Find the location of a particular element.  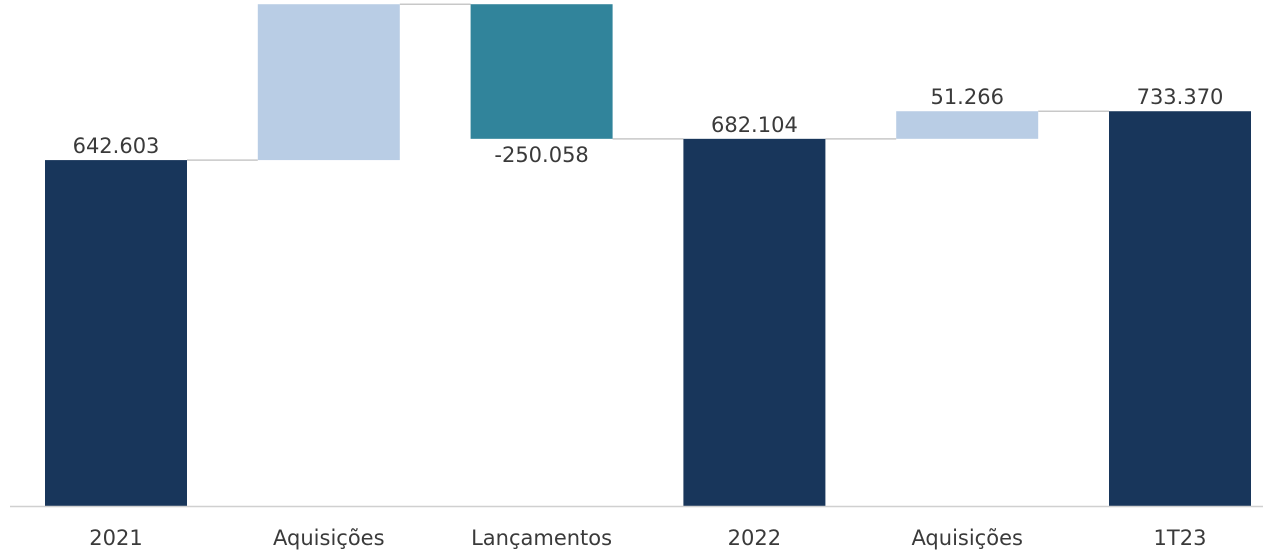

value-label-4: 682.104 is located at coordinates (754, 125).